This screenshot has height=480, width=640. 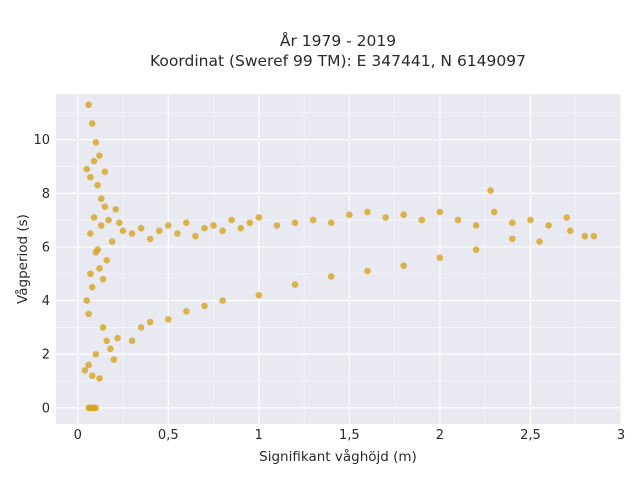 I want to click on chart-title: År 1979 - 2019, so click(x=338, y=40).